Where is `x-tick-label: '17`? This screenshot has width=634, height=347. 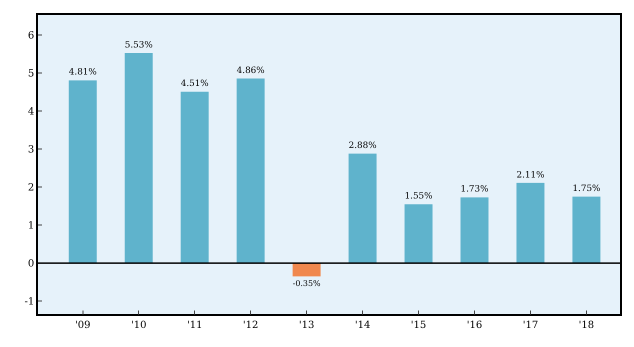 x-tick-label: '17 is located at coordinates (530, 325).